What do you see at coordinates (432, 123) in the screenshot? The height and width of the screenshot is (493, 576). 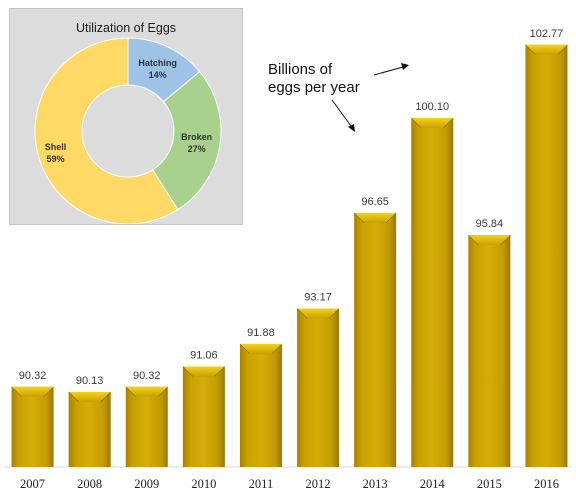 I see `bar-bevel-2014` at bounding box center [432, 123].